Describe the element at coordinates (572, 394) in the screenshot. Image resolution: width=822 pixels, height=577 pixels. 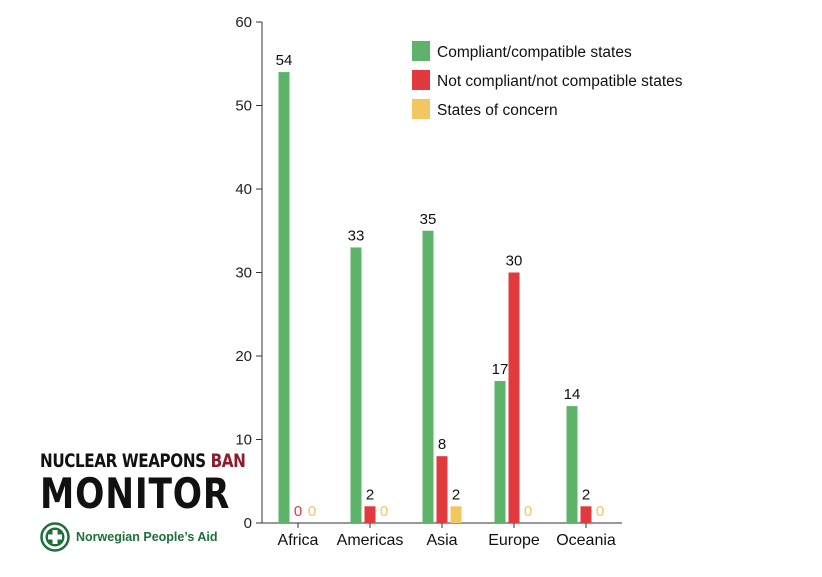
I see `data-label: 14` at that location.